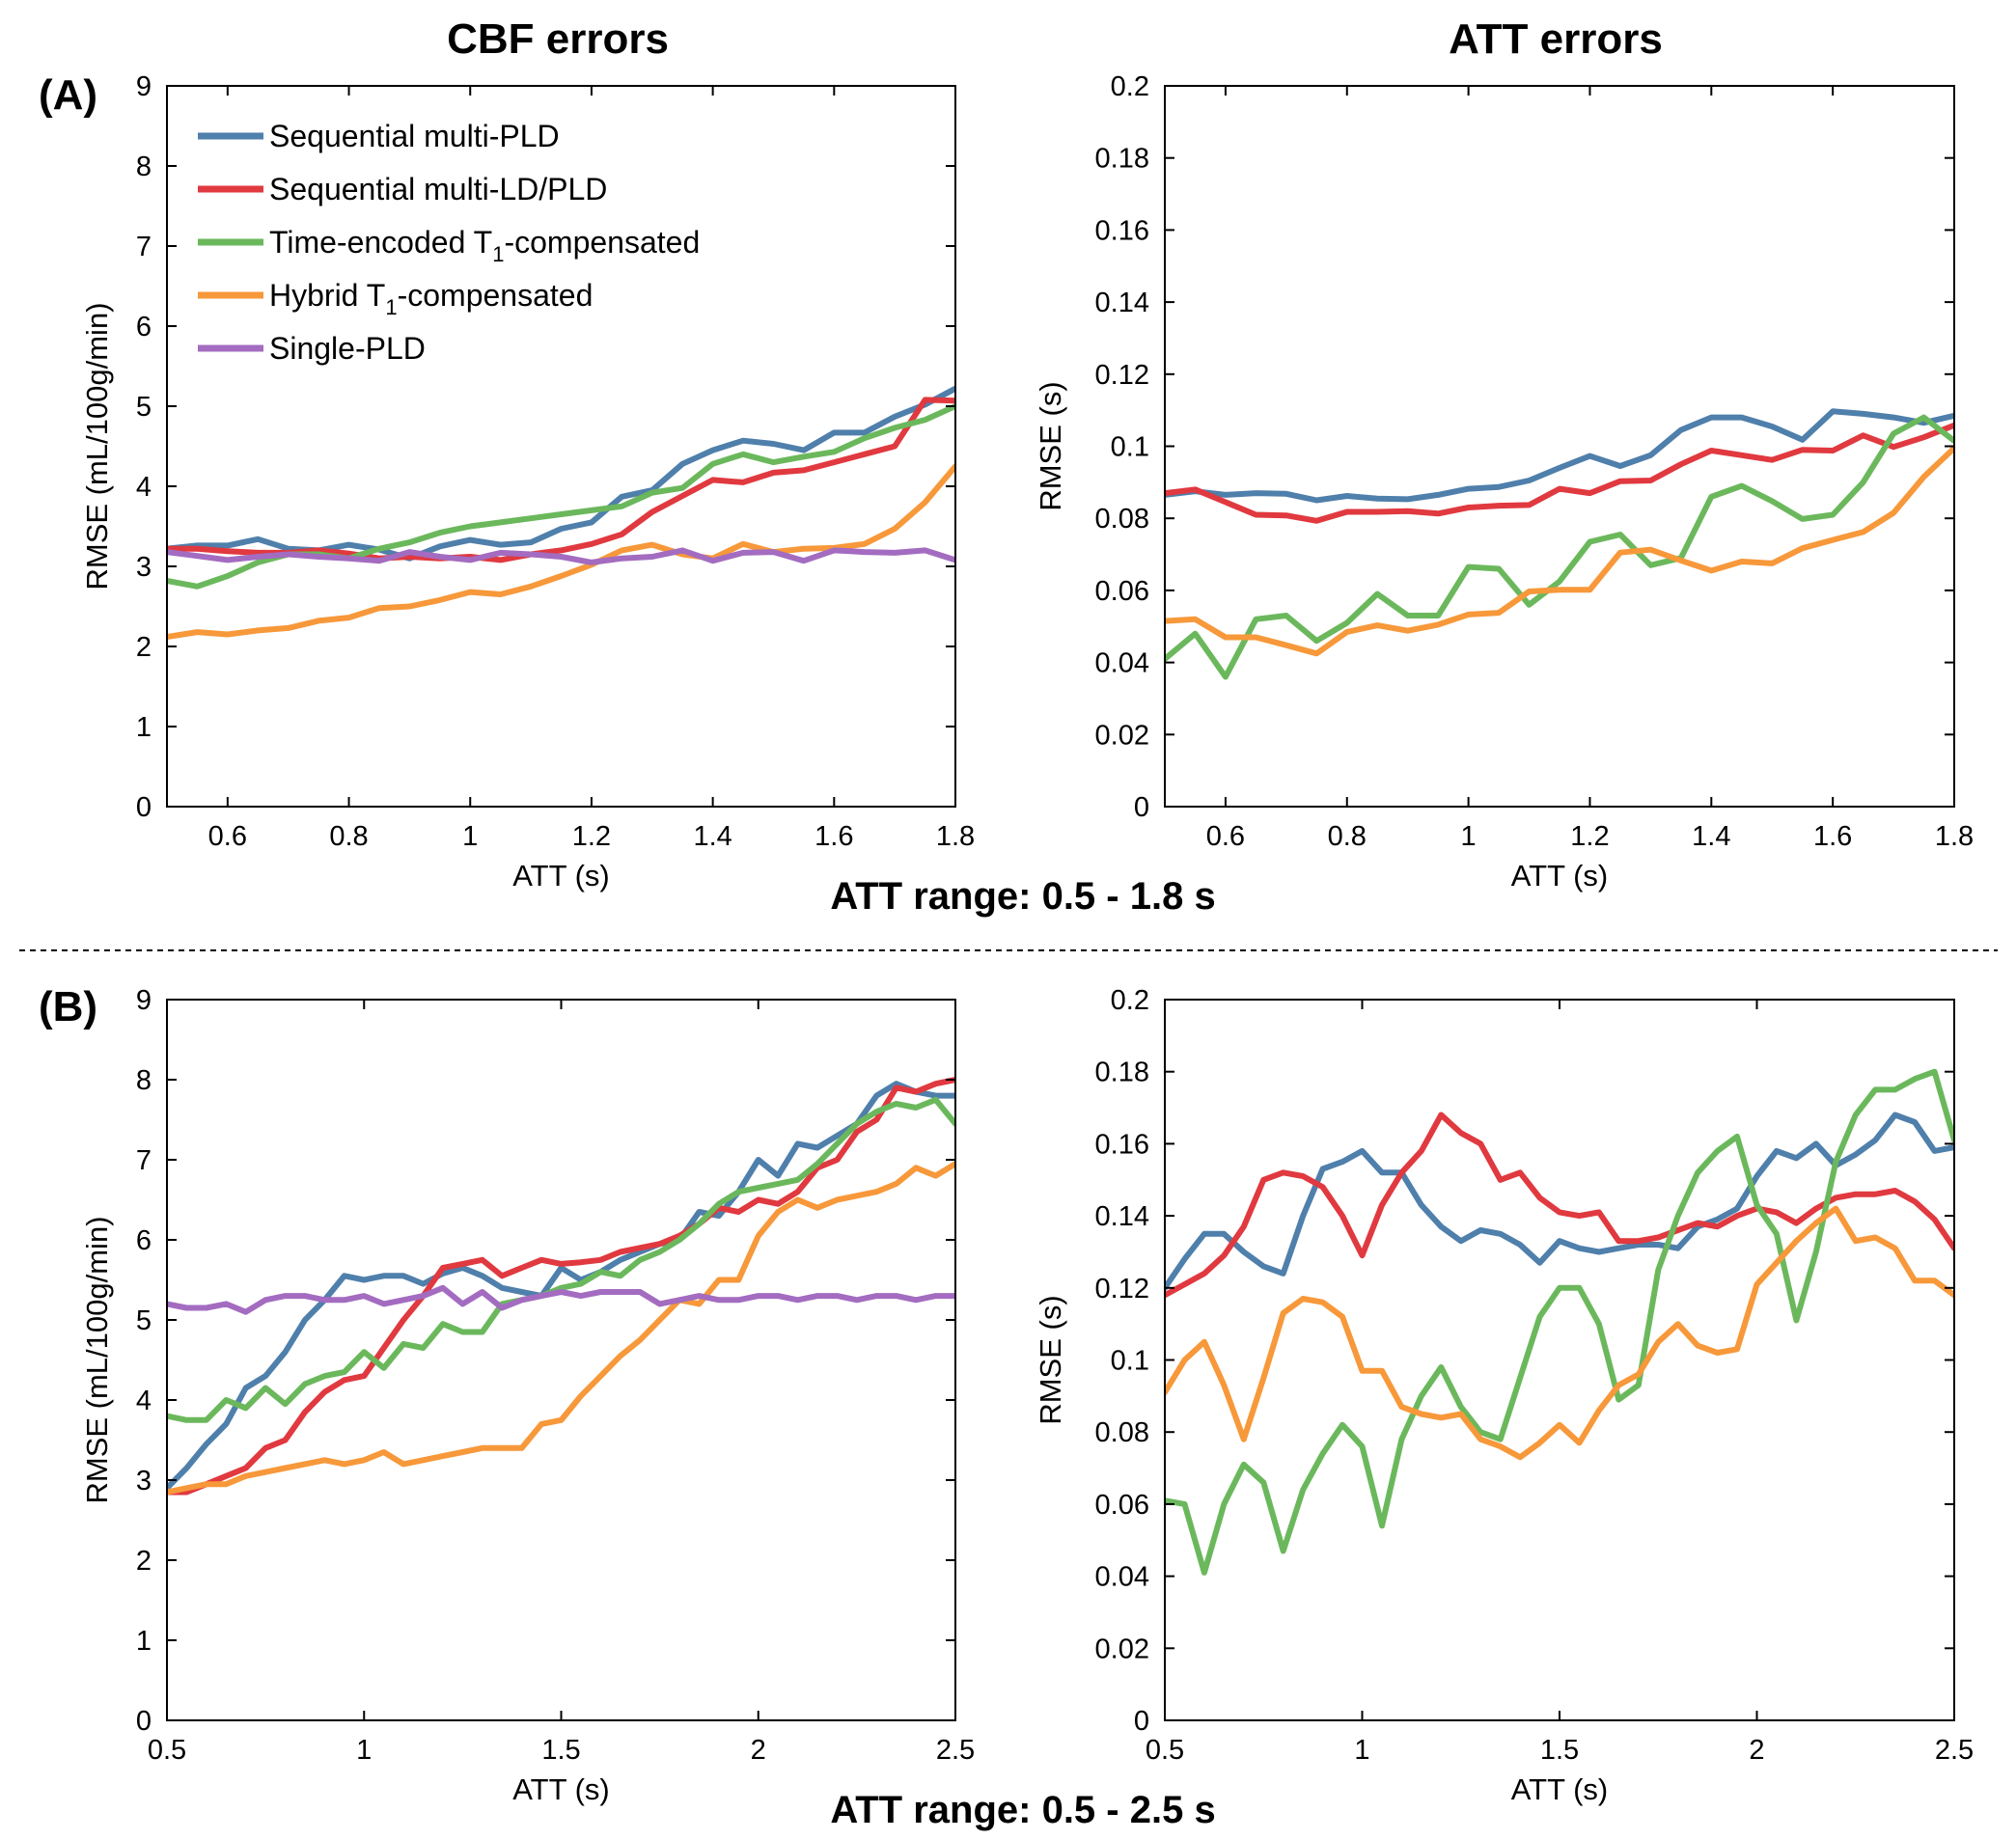 The height and width of the screenshot is (1840, 2016). Describe the element at coordinates (431, 298) in the screenshot. I see `legend-label: Hybrid T1-compensated` at that location.